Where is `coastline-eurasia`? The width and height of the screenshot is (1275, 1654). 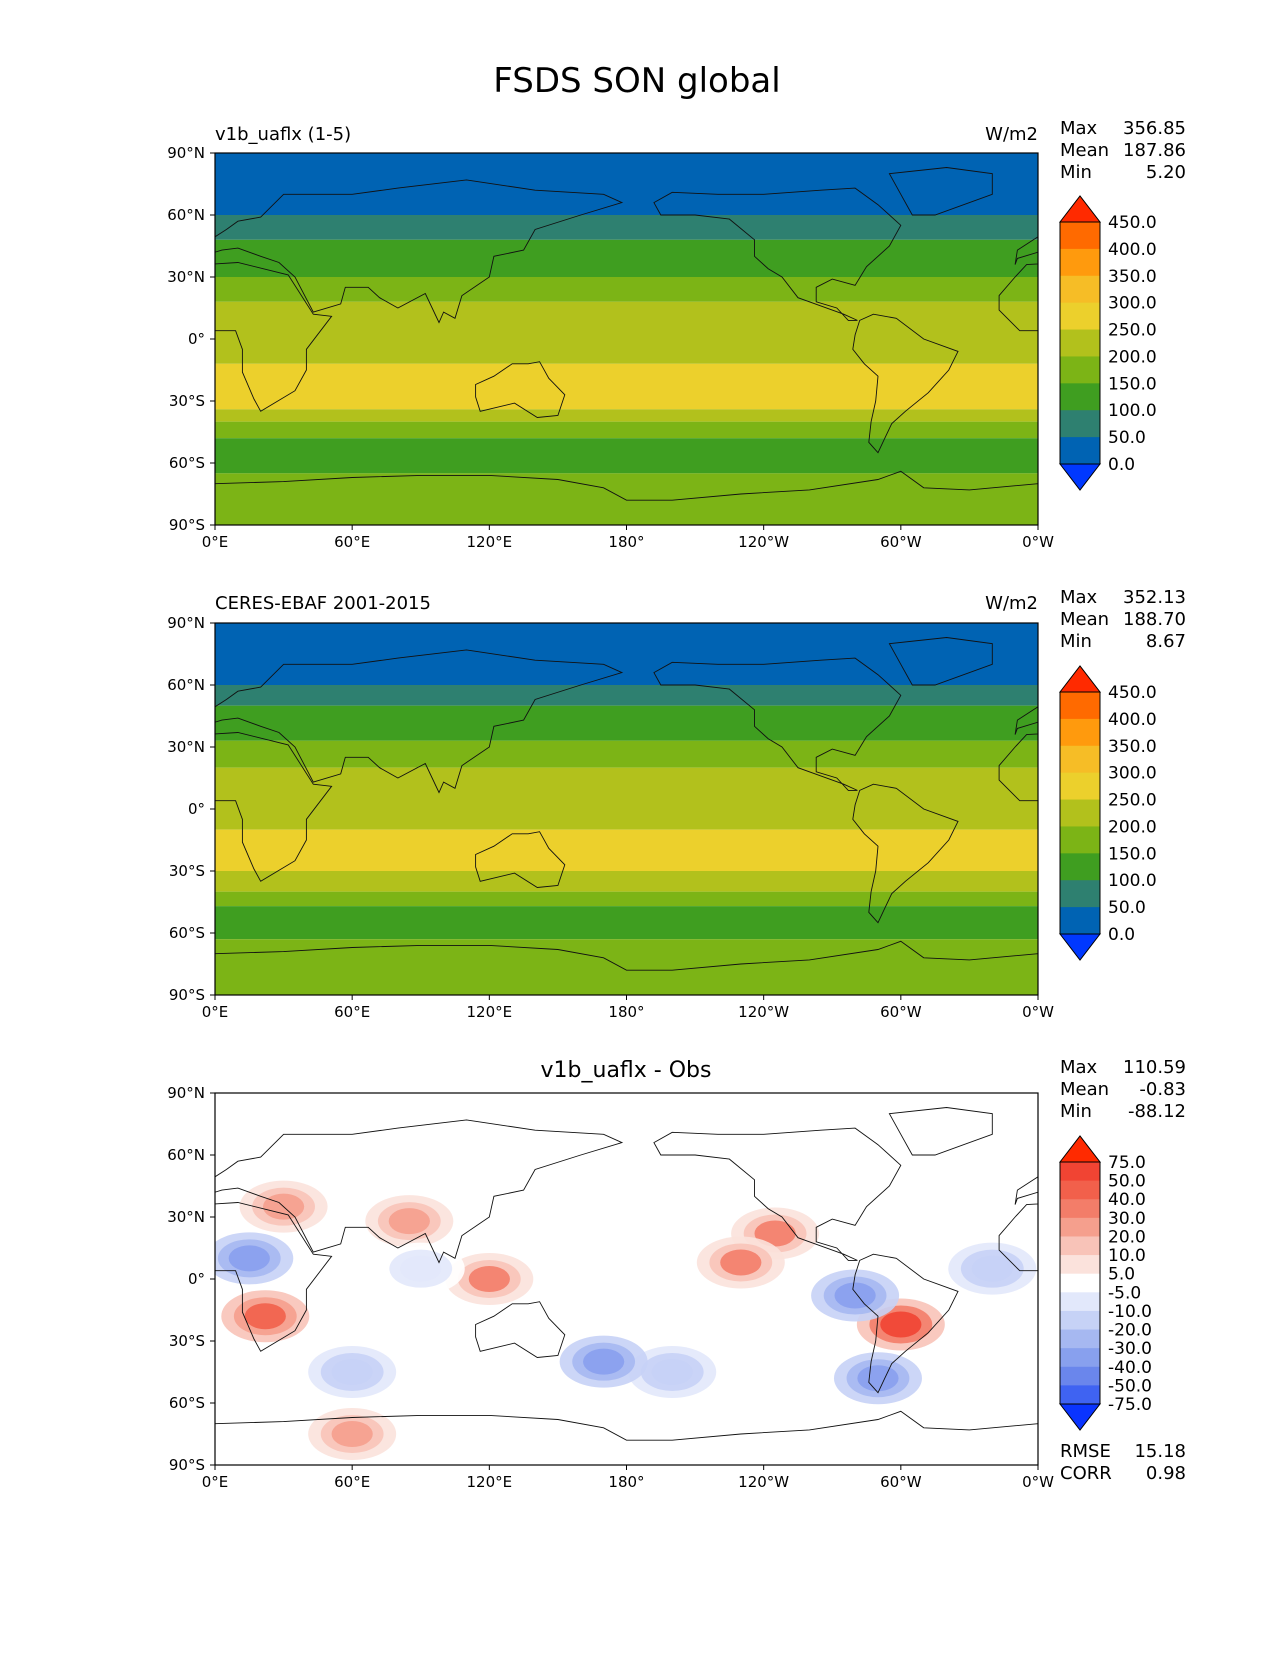
coastline-eurasia is located at coordinates (419, 251).